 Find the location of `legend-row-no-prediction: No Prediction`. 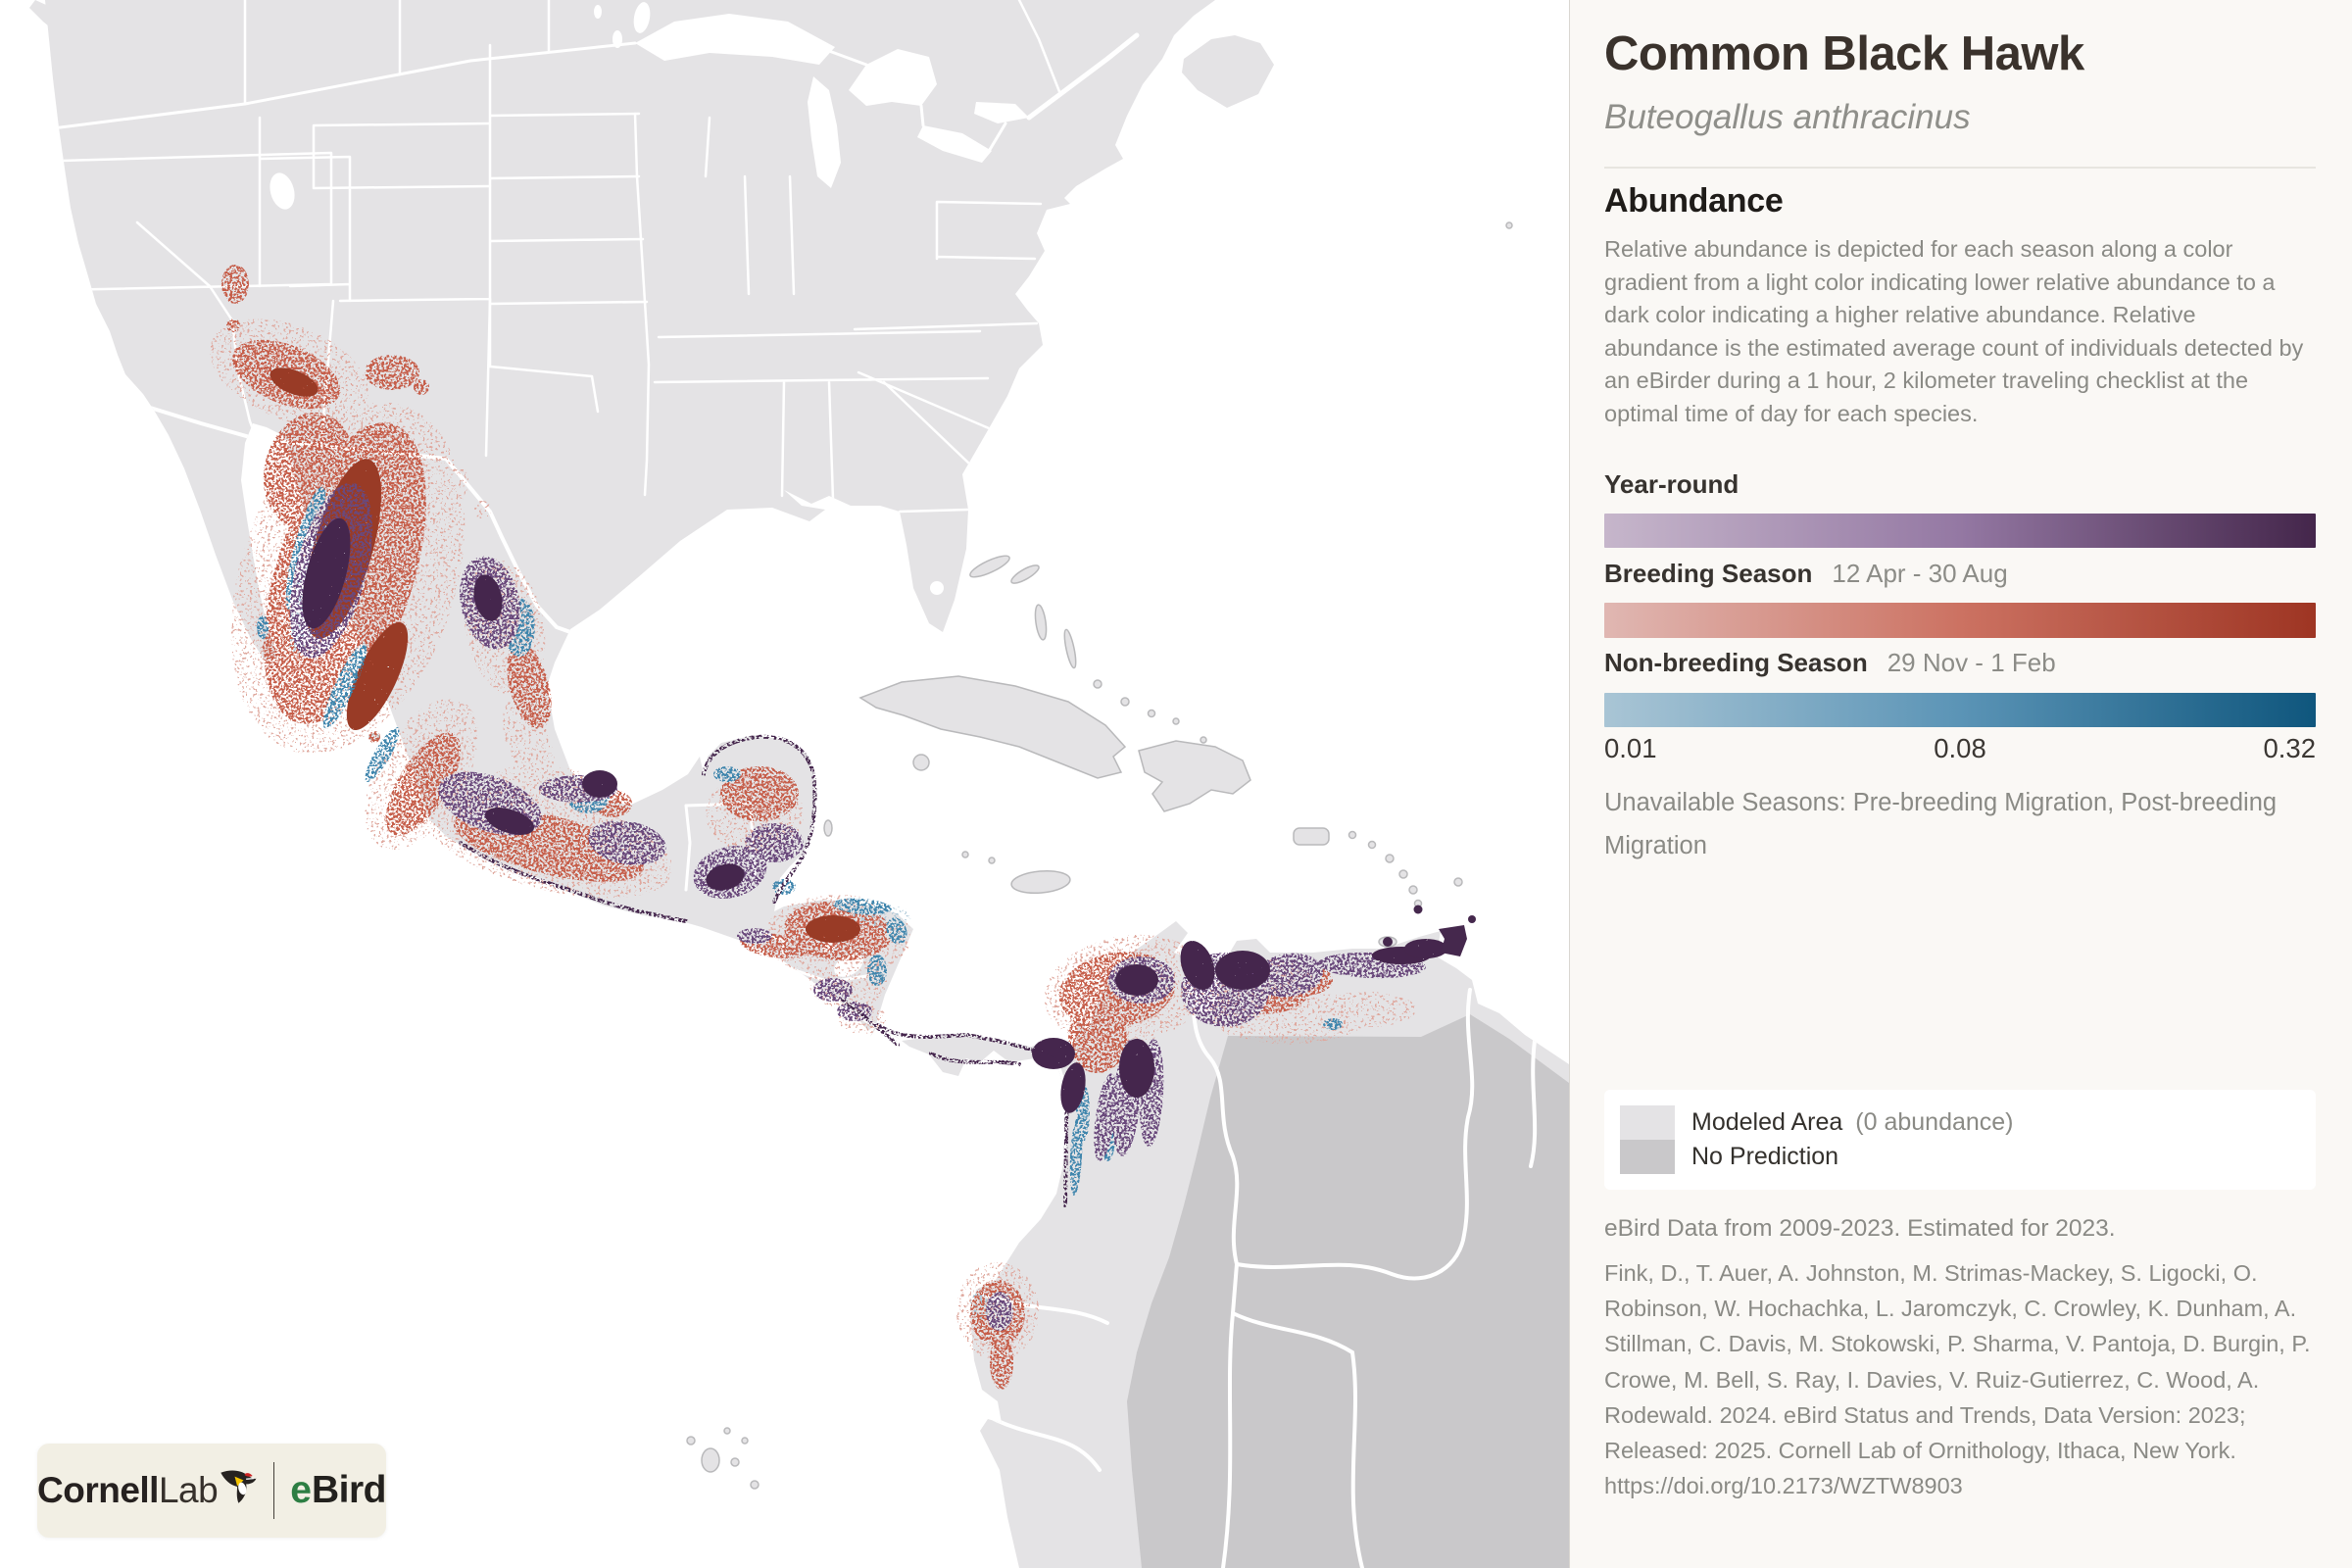

legend-row-no-prediction: No Prediction is located at coordinates (1817, 1157).